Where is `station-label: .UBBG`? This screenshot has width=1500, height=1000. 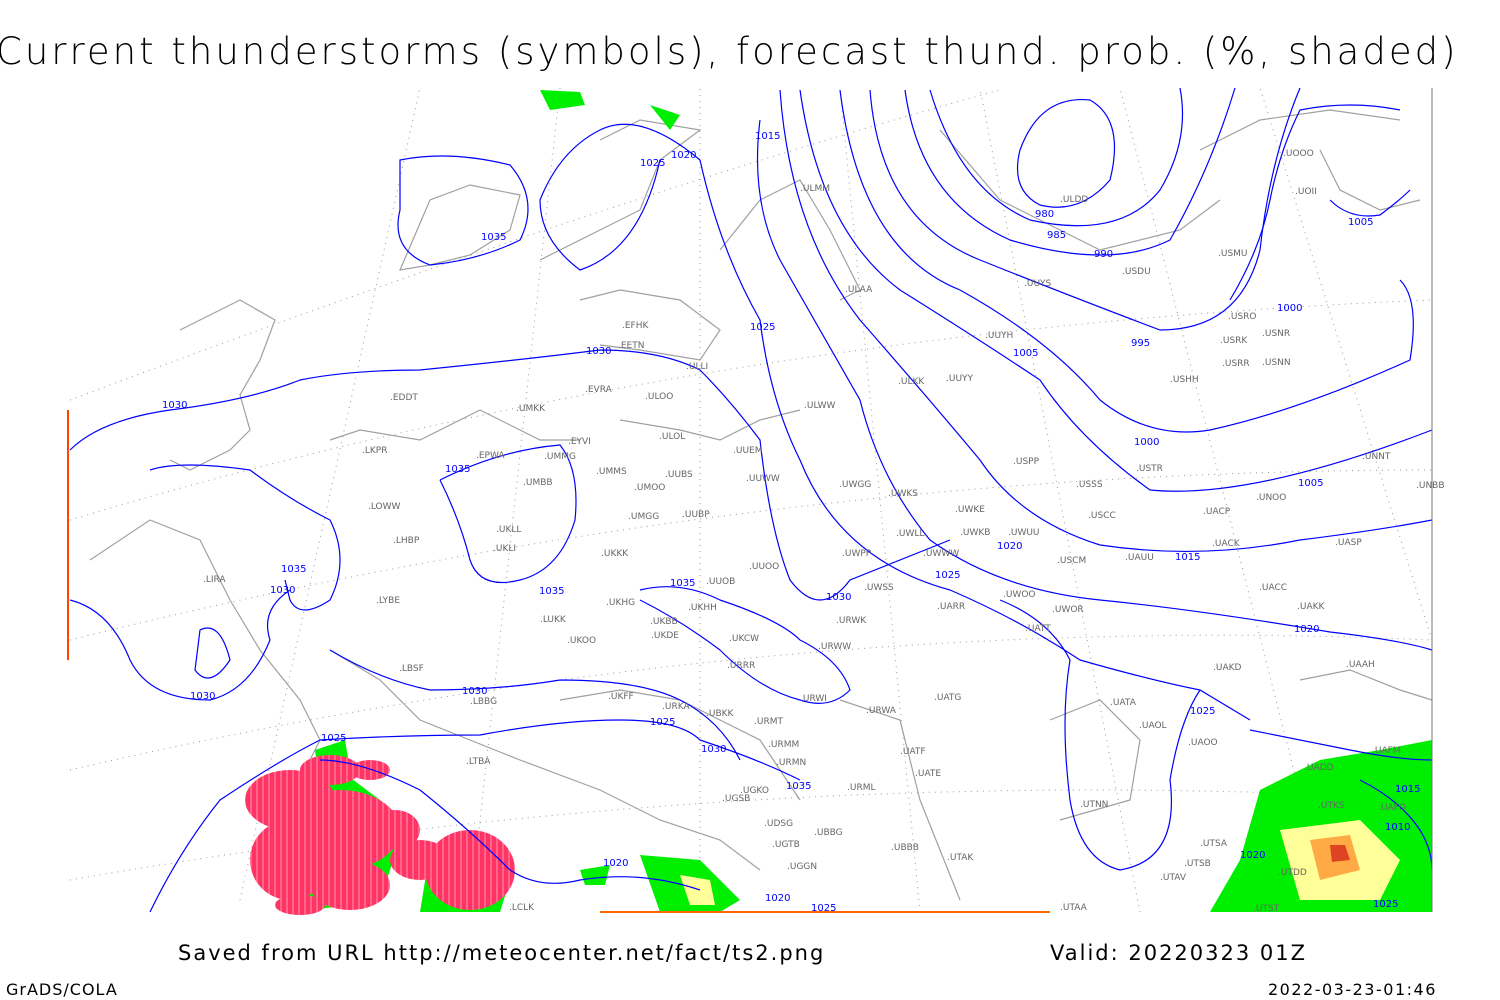
station-label: .UBBG is located at coordinates (828, 833).